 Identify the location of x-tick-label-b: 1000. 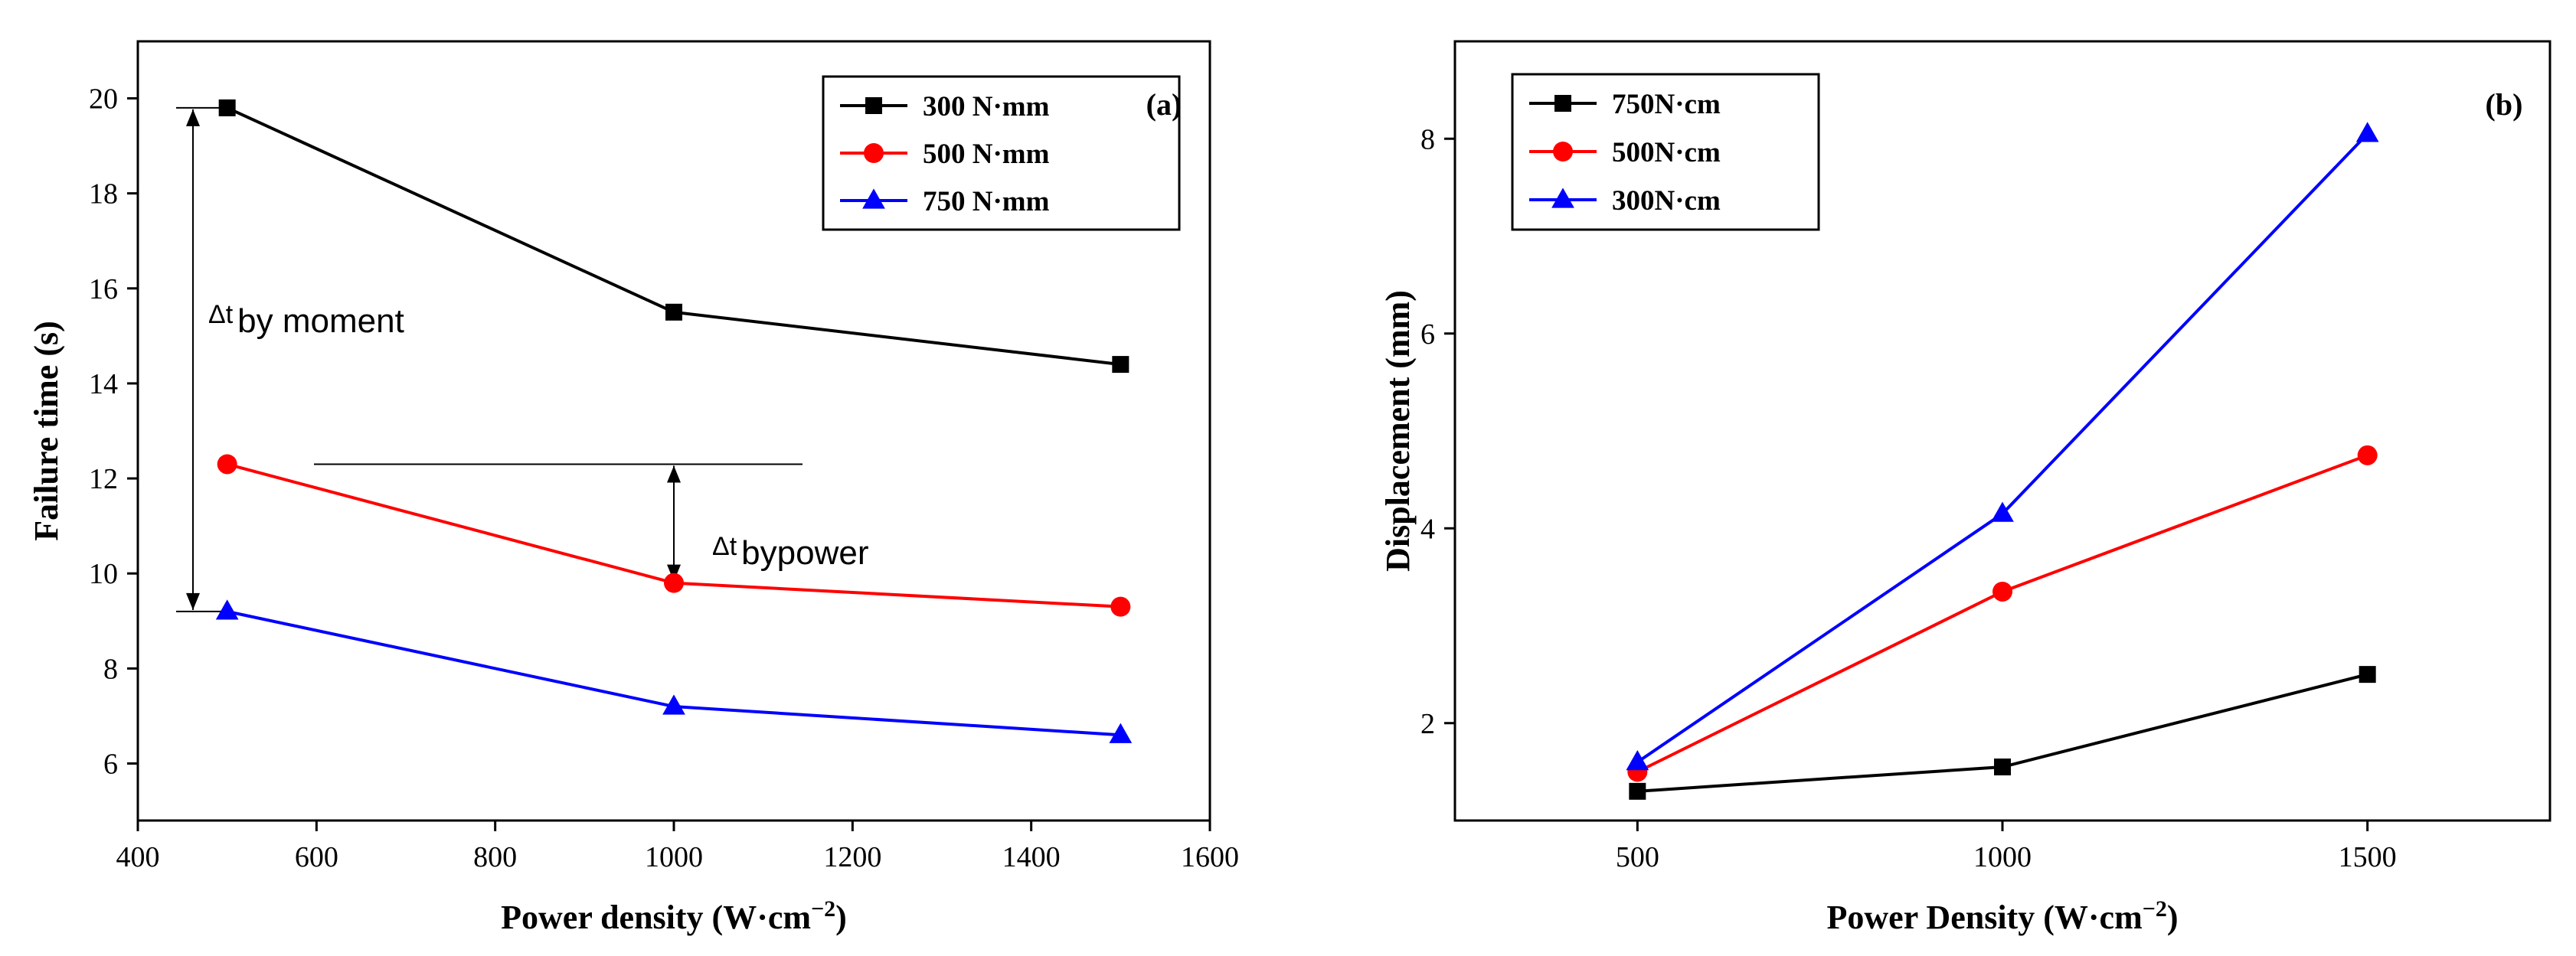
(2002, 857).